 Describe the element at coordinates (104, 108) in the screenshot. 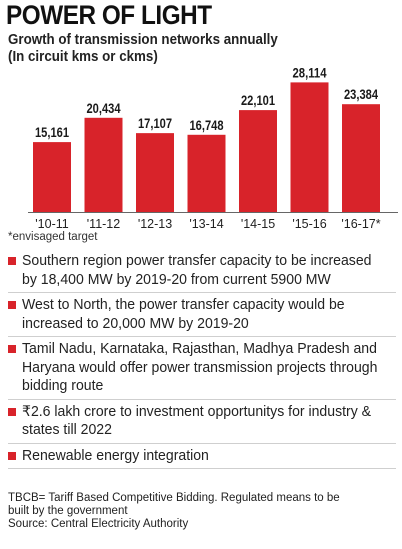

I see `bar-value-label: 20,434` at that location.